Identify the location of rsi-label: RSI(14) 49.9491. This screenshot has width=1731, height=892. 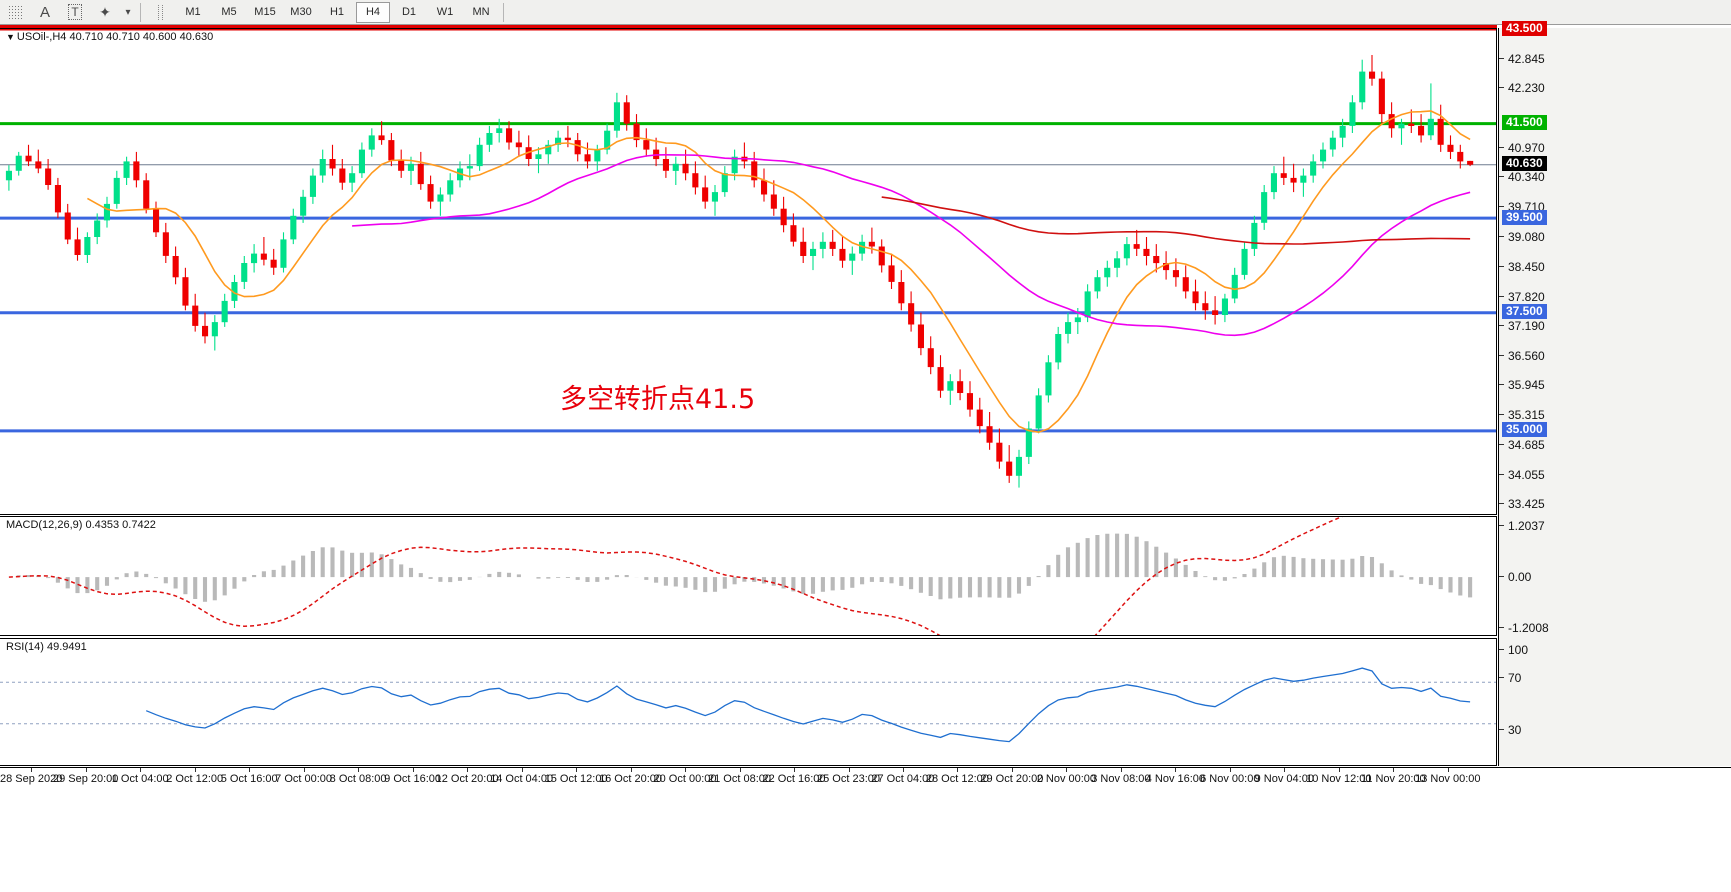
(46, 647).